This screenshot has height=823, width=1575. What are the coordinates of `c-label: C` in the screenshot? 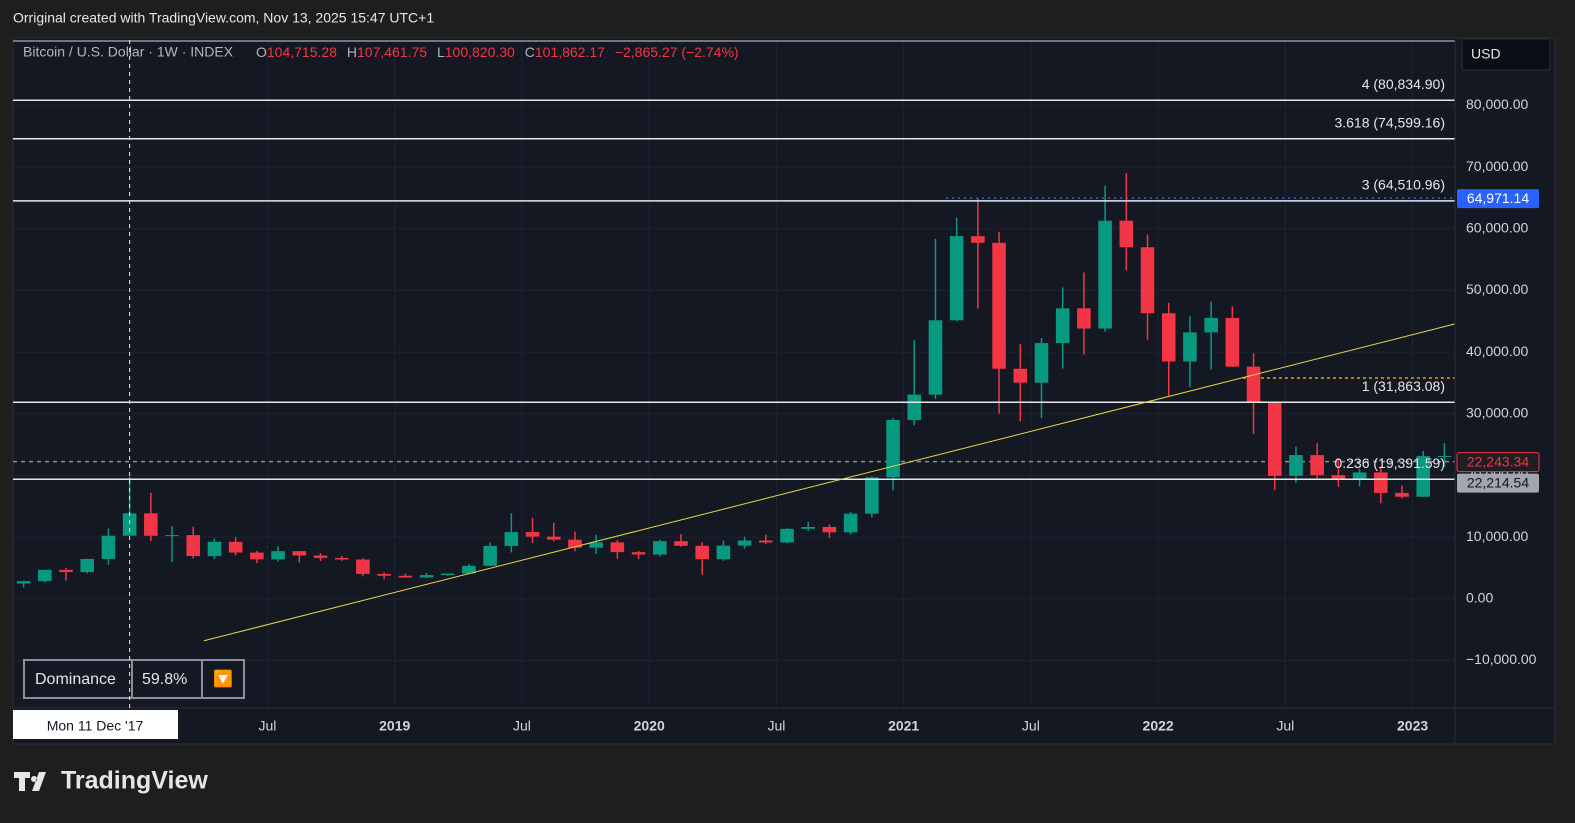 It's located at (530, 52).